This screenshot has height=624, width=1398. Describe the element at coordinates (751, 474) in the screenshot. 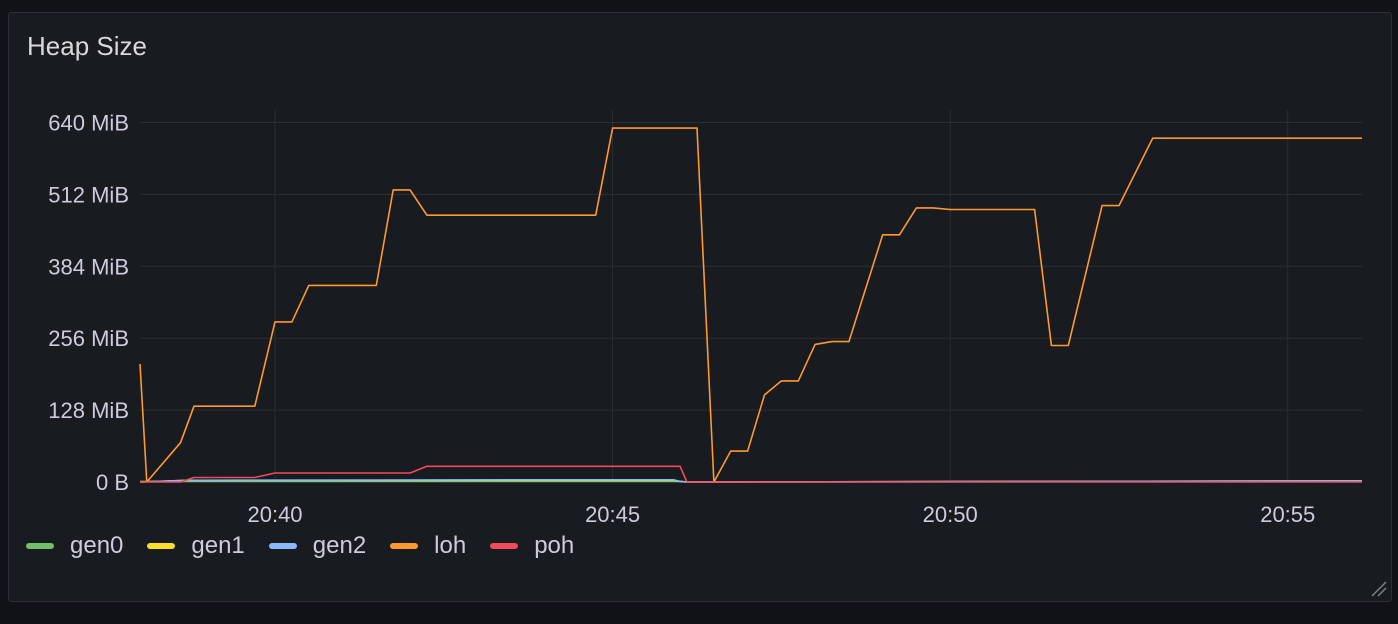

I see `series-line-poh` at that location.